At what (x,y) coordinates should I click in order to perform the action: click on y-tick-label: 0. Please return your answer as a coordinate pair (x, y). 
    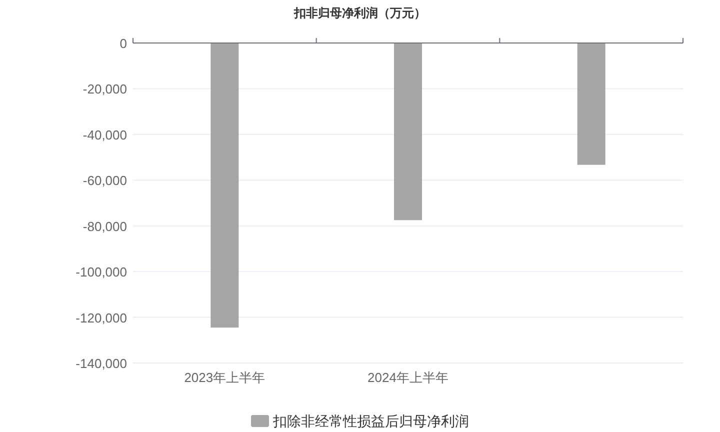
    Looking at the image, I should click on (123, 43).